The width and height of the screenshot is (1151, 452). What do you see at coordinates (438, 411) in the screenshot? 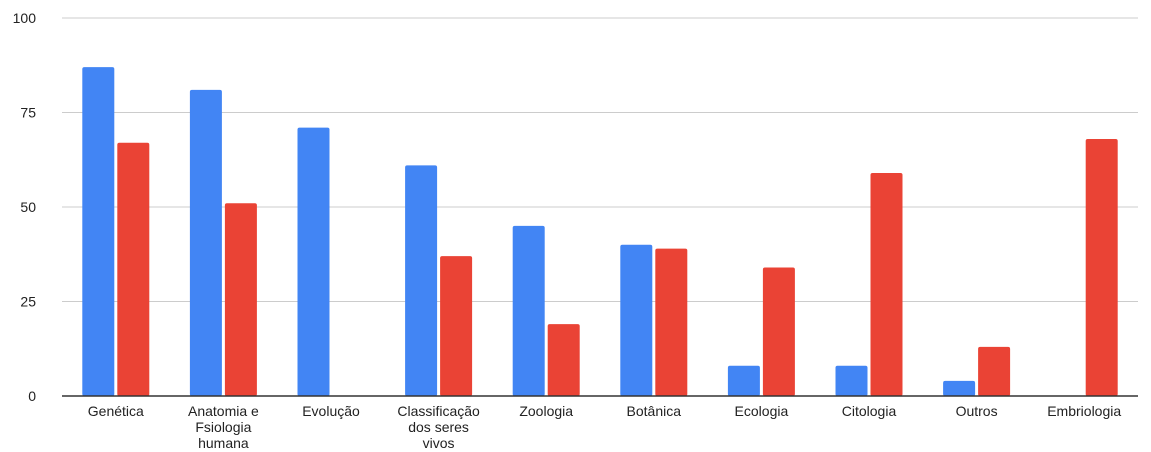
I see `x-tick-label-line: Classificação` at bounding box center [438, 411].